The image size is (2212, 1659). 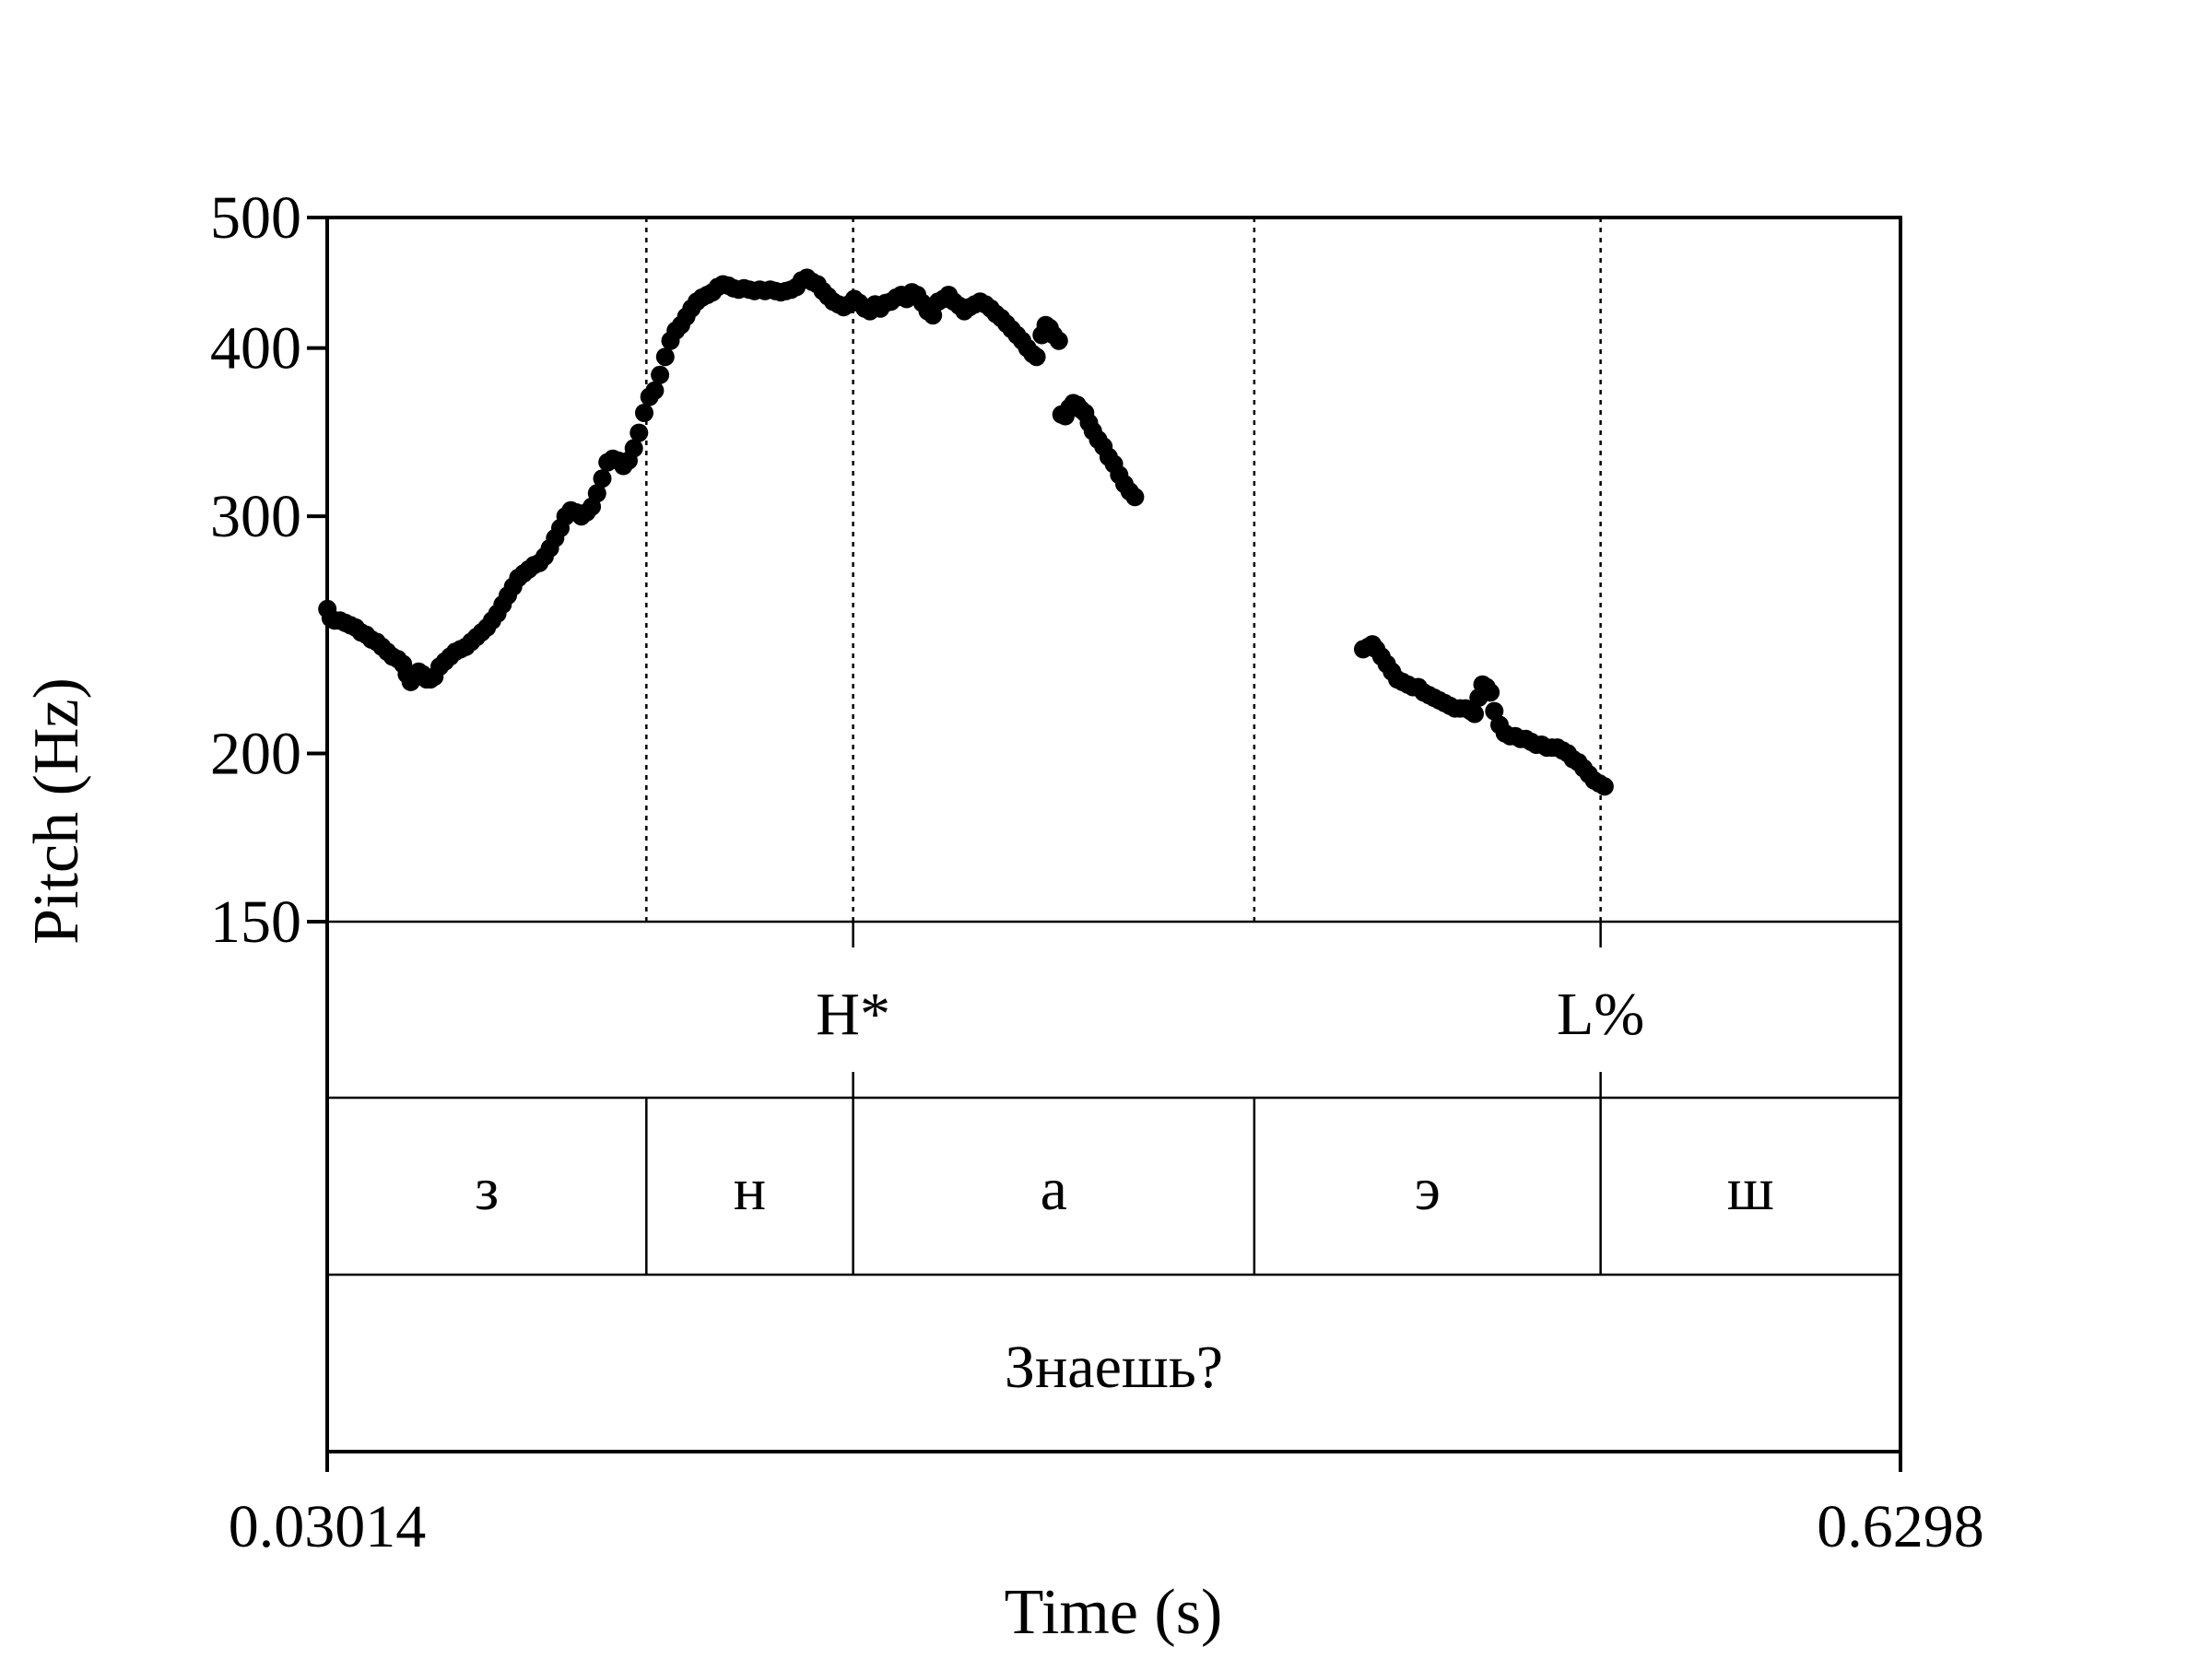 What do you see at coordinates (1114, 1612) in the screenshot?
I see `x-axis-title: Time (s)` at bounding box center [1114, 1612].